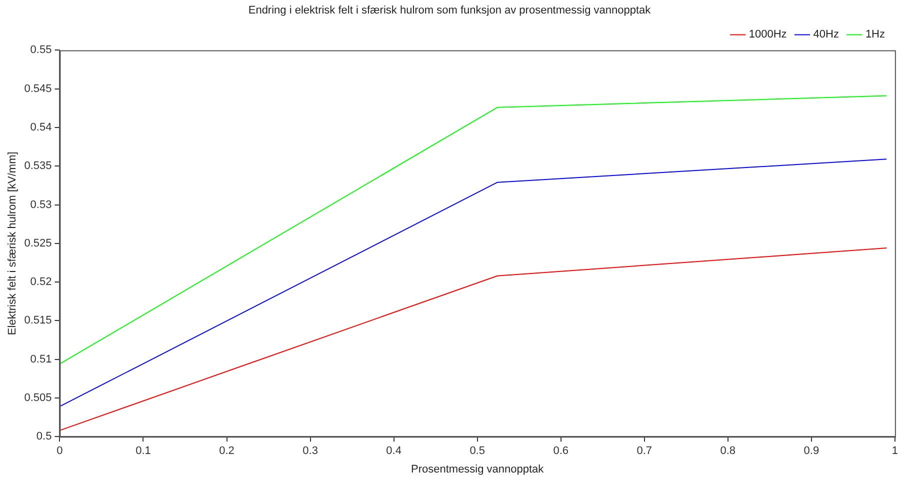 This screenshot has height=480, width=901. I want to click on y-tick-label: 0.5, so click(44, 436).